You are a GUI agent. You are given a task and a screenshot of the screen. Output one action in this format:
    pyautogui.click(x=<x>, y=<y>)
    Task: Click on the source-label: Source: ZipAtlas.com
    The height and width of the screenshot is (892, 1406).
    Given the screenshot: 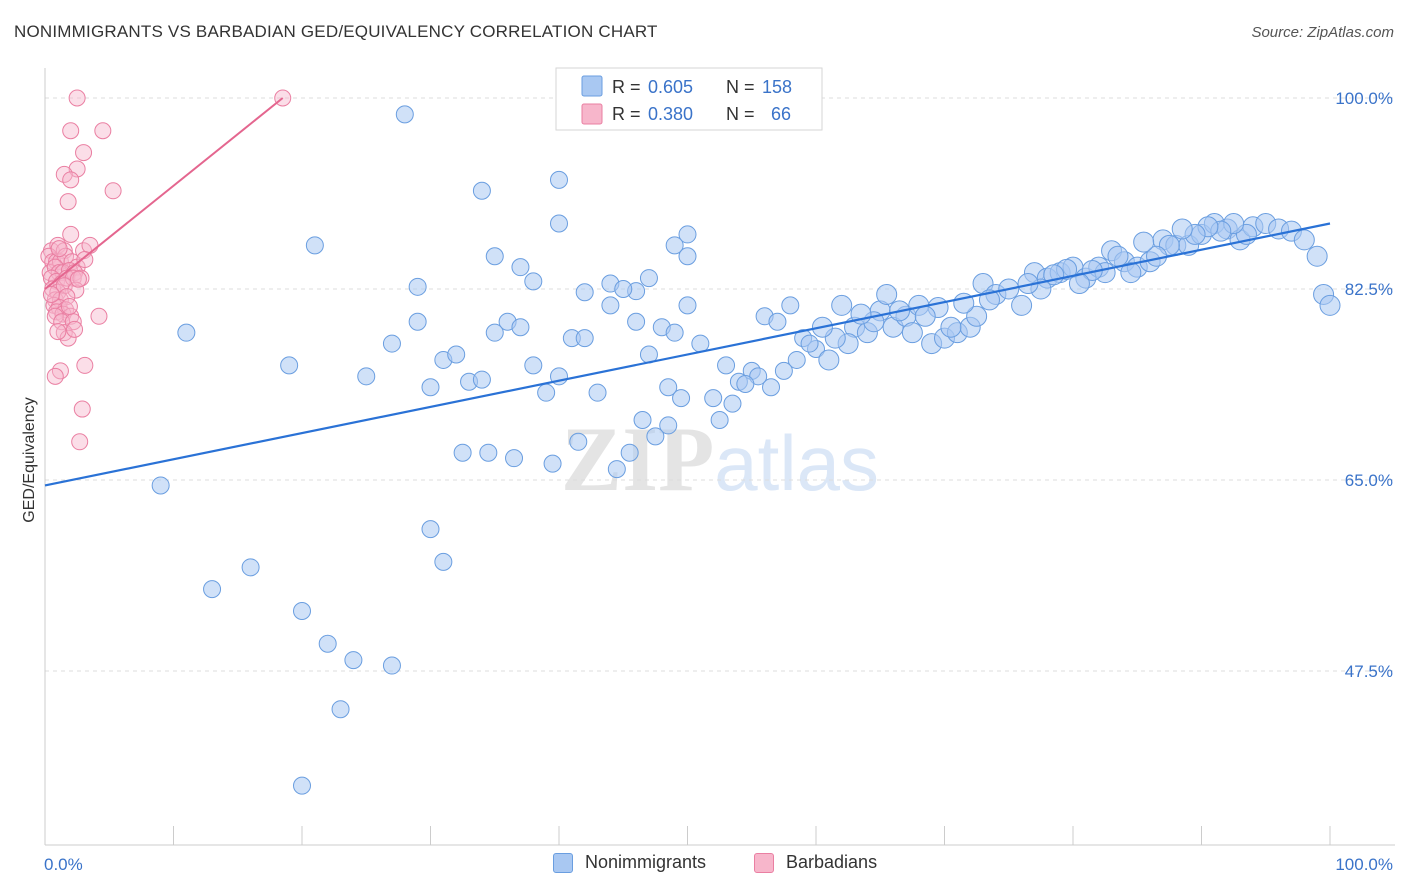 What is the action you would take?
    pyautogui.click(x=1322, y=32)
    